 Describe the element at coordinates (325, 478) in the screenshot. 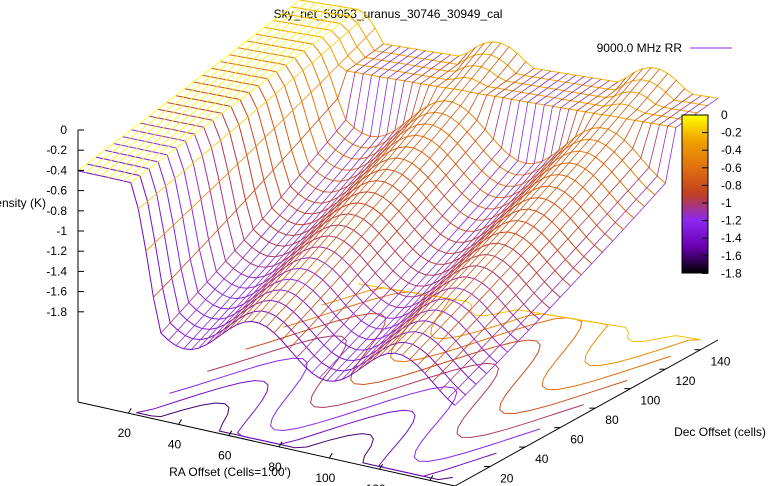

I see `x-tick-label: 100` at that location.